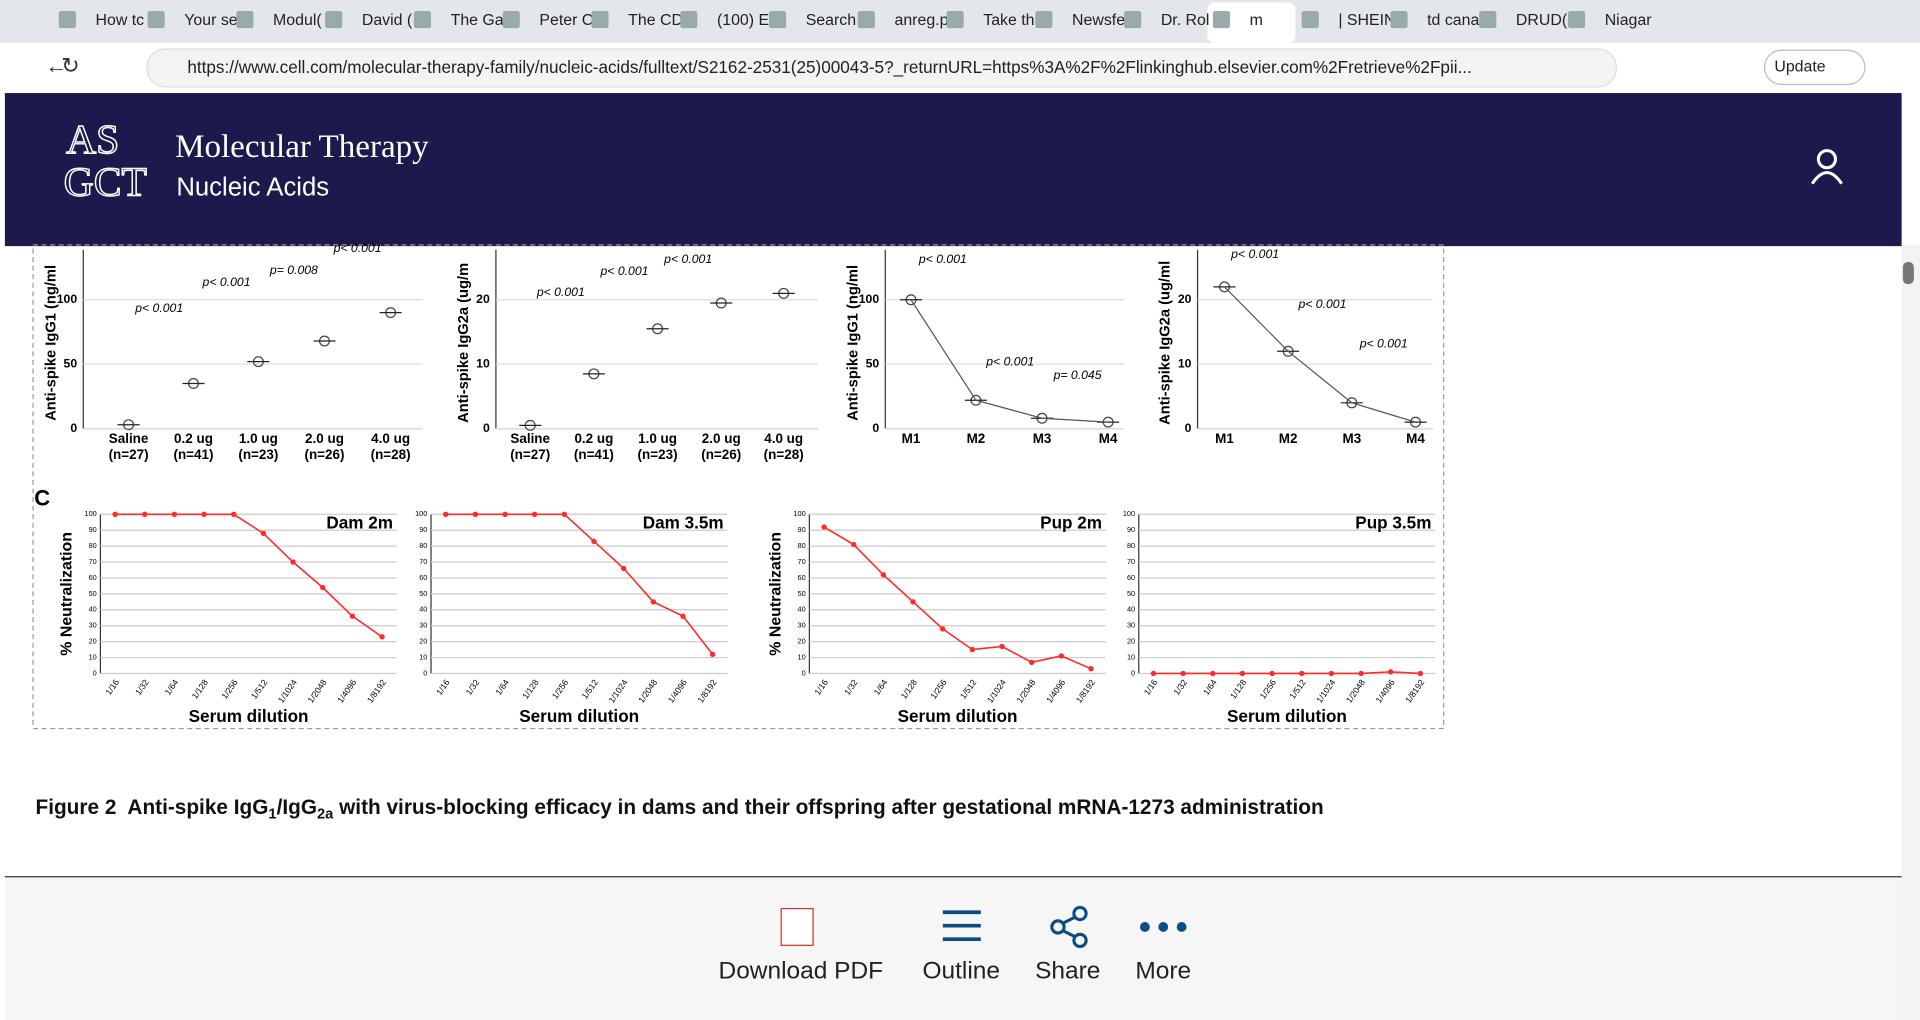  I want to click on outline-icon, so click(961, 926).